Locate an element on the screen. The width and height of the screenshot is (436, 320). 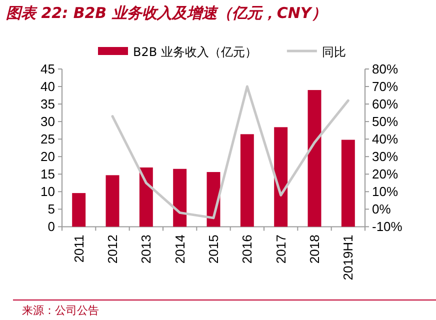
x-tick-label: 2018 is located at coordinates (314, 249).